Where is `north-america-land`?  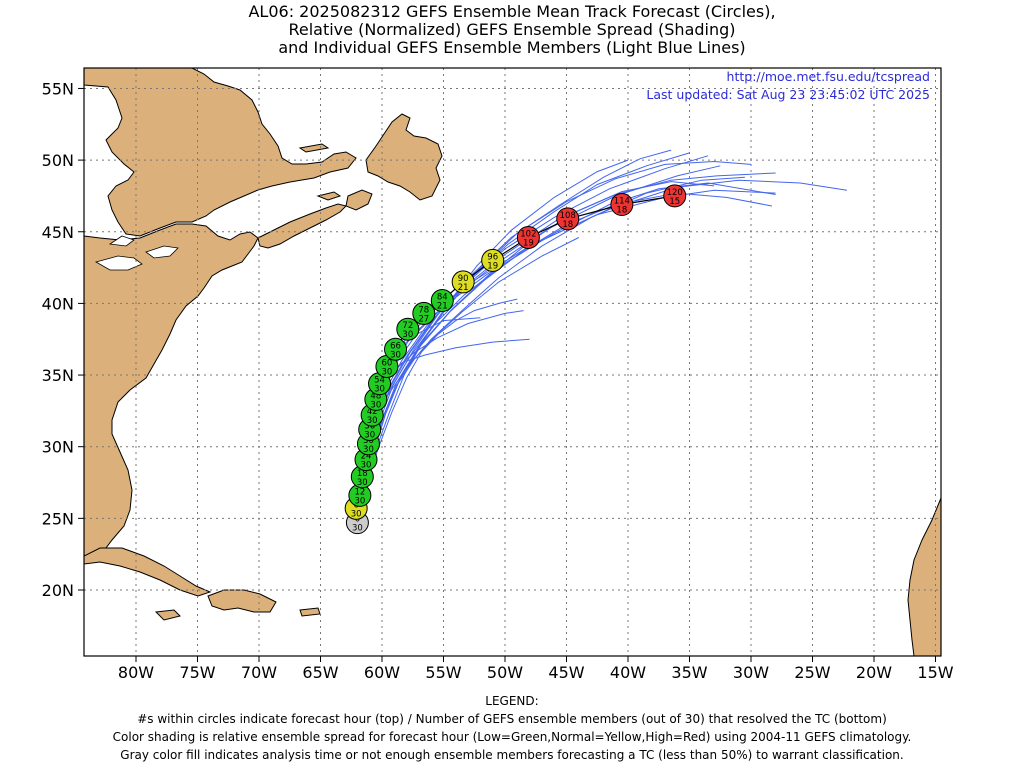
north-america-land is located at coordinates (220, 152).